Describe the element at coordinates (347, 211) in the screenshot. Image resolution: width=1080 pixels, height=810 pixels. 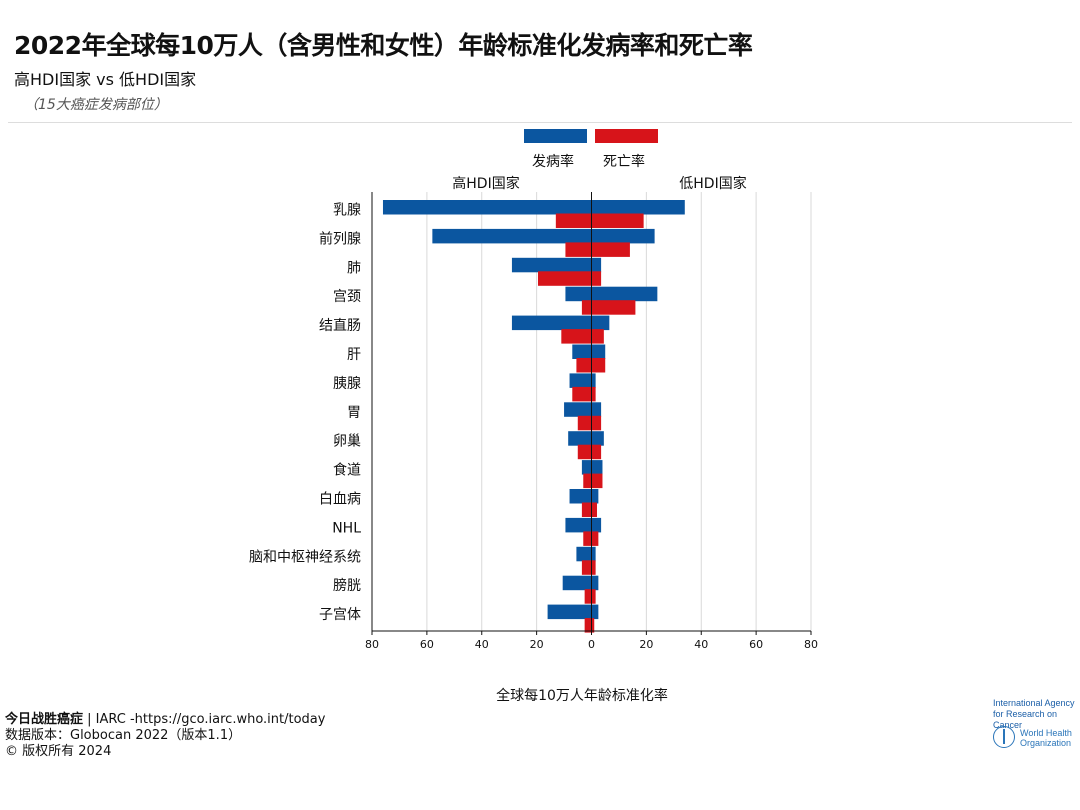
I see `category-label: 乳腺` at that location.